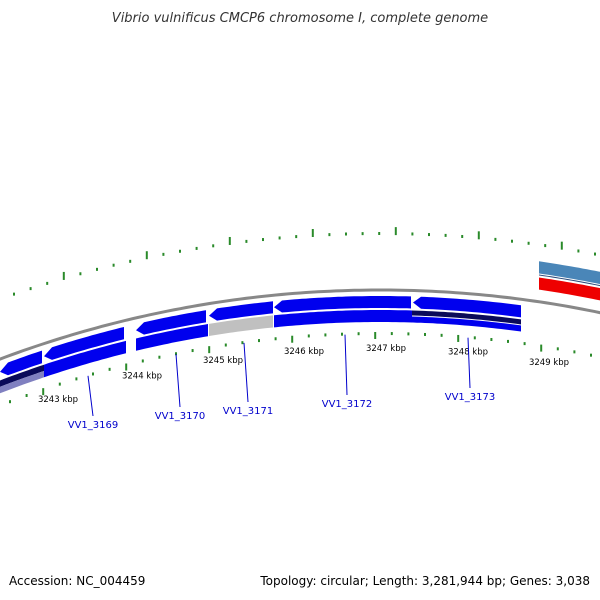 This screenshot has height=600, width=600. I want to click on accession-label: Accession: NC_004459, so click(77, 581).